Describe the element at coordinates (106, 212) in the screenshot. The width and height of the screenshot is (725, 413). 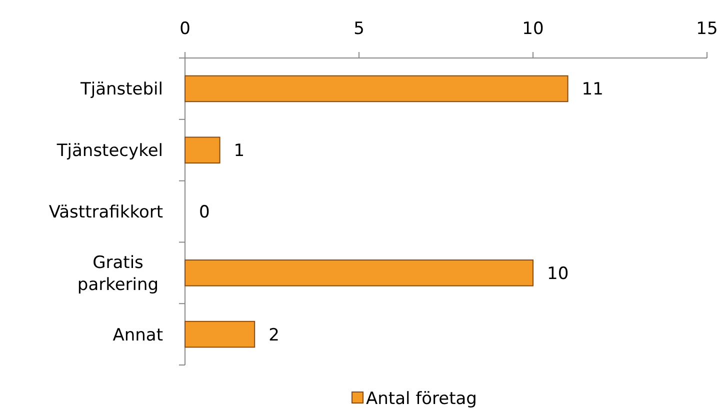
I see `y-tick-label: Västtrafikkort` at that location.